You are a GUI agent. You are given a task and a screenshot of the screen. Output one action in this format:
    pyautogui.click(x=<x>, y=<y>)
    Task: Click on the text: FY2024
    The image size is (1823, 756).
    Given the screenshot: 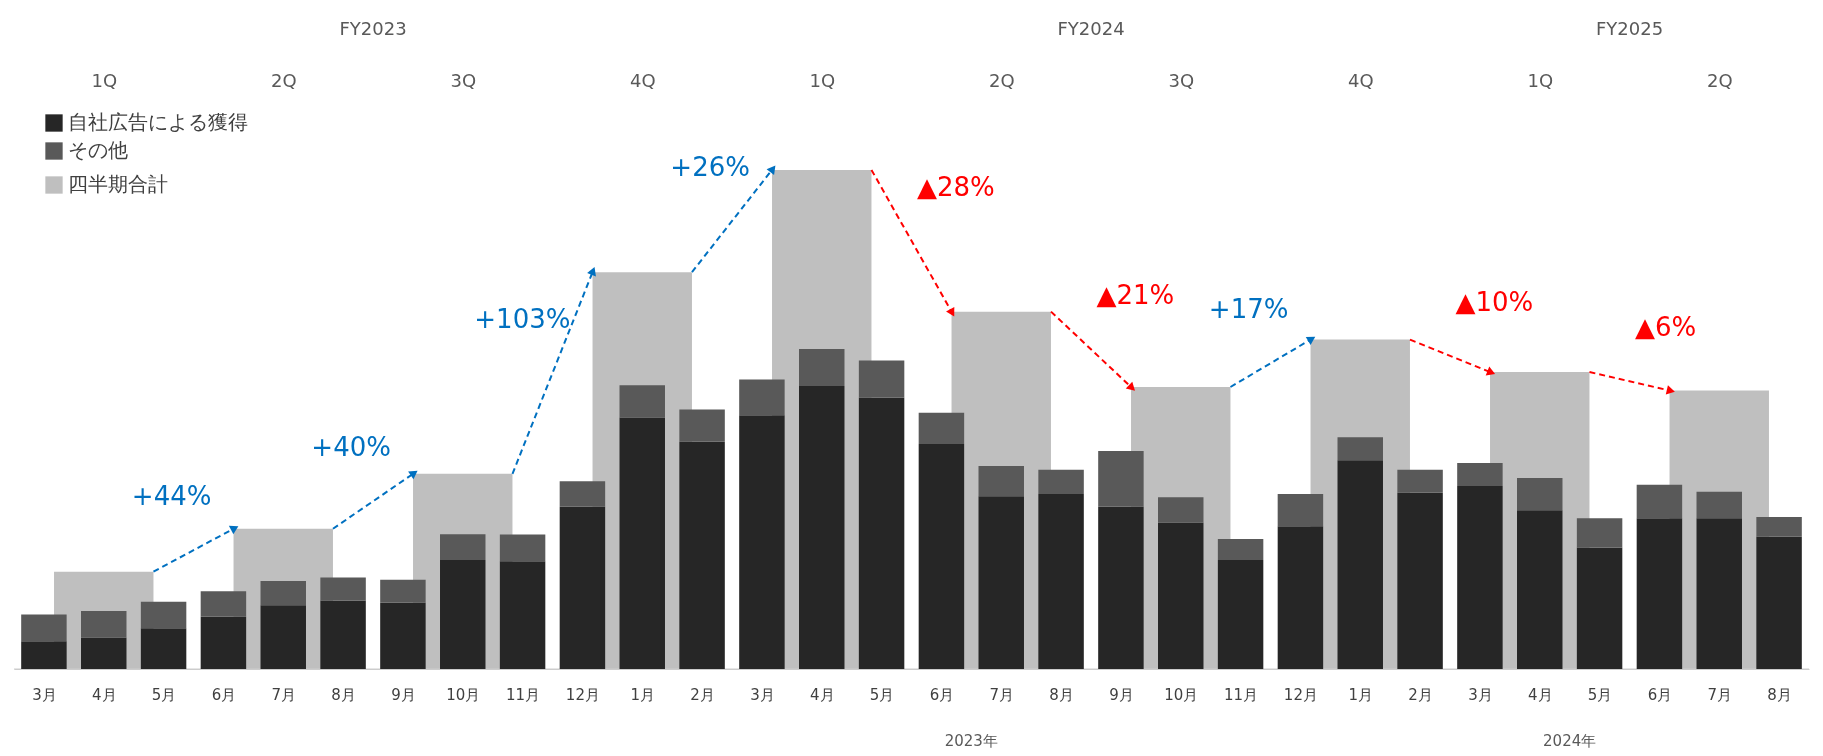 What is the action you would take?
    pyautogui.click(x=1091, y=28)
    